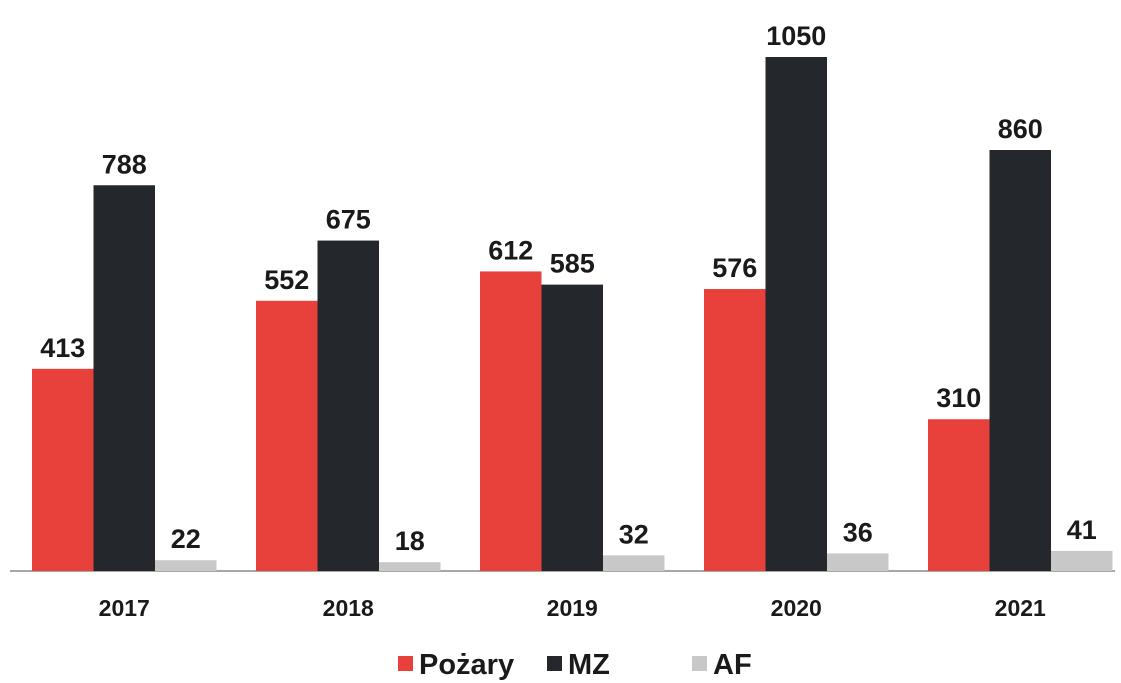 The image size is (1121, 683). I want to click on value-label: 22, so click(186, 539).